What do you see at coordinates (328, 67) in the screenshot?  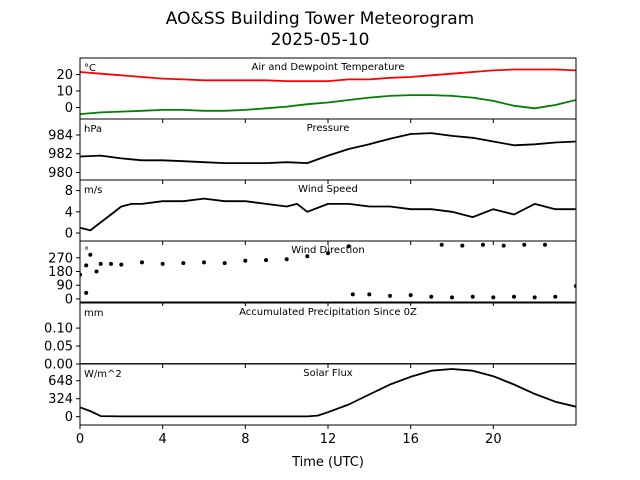 I see `panel-title: Air and Dewpoint Temperature` at bounding box center [328, 67].